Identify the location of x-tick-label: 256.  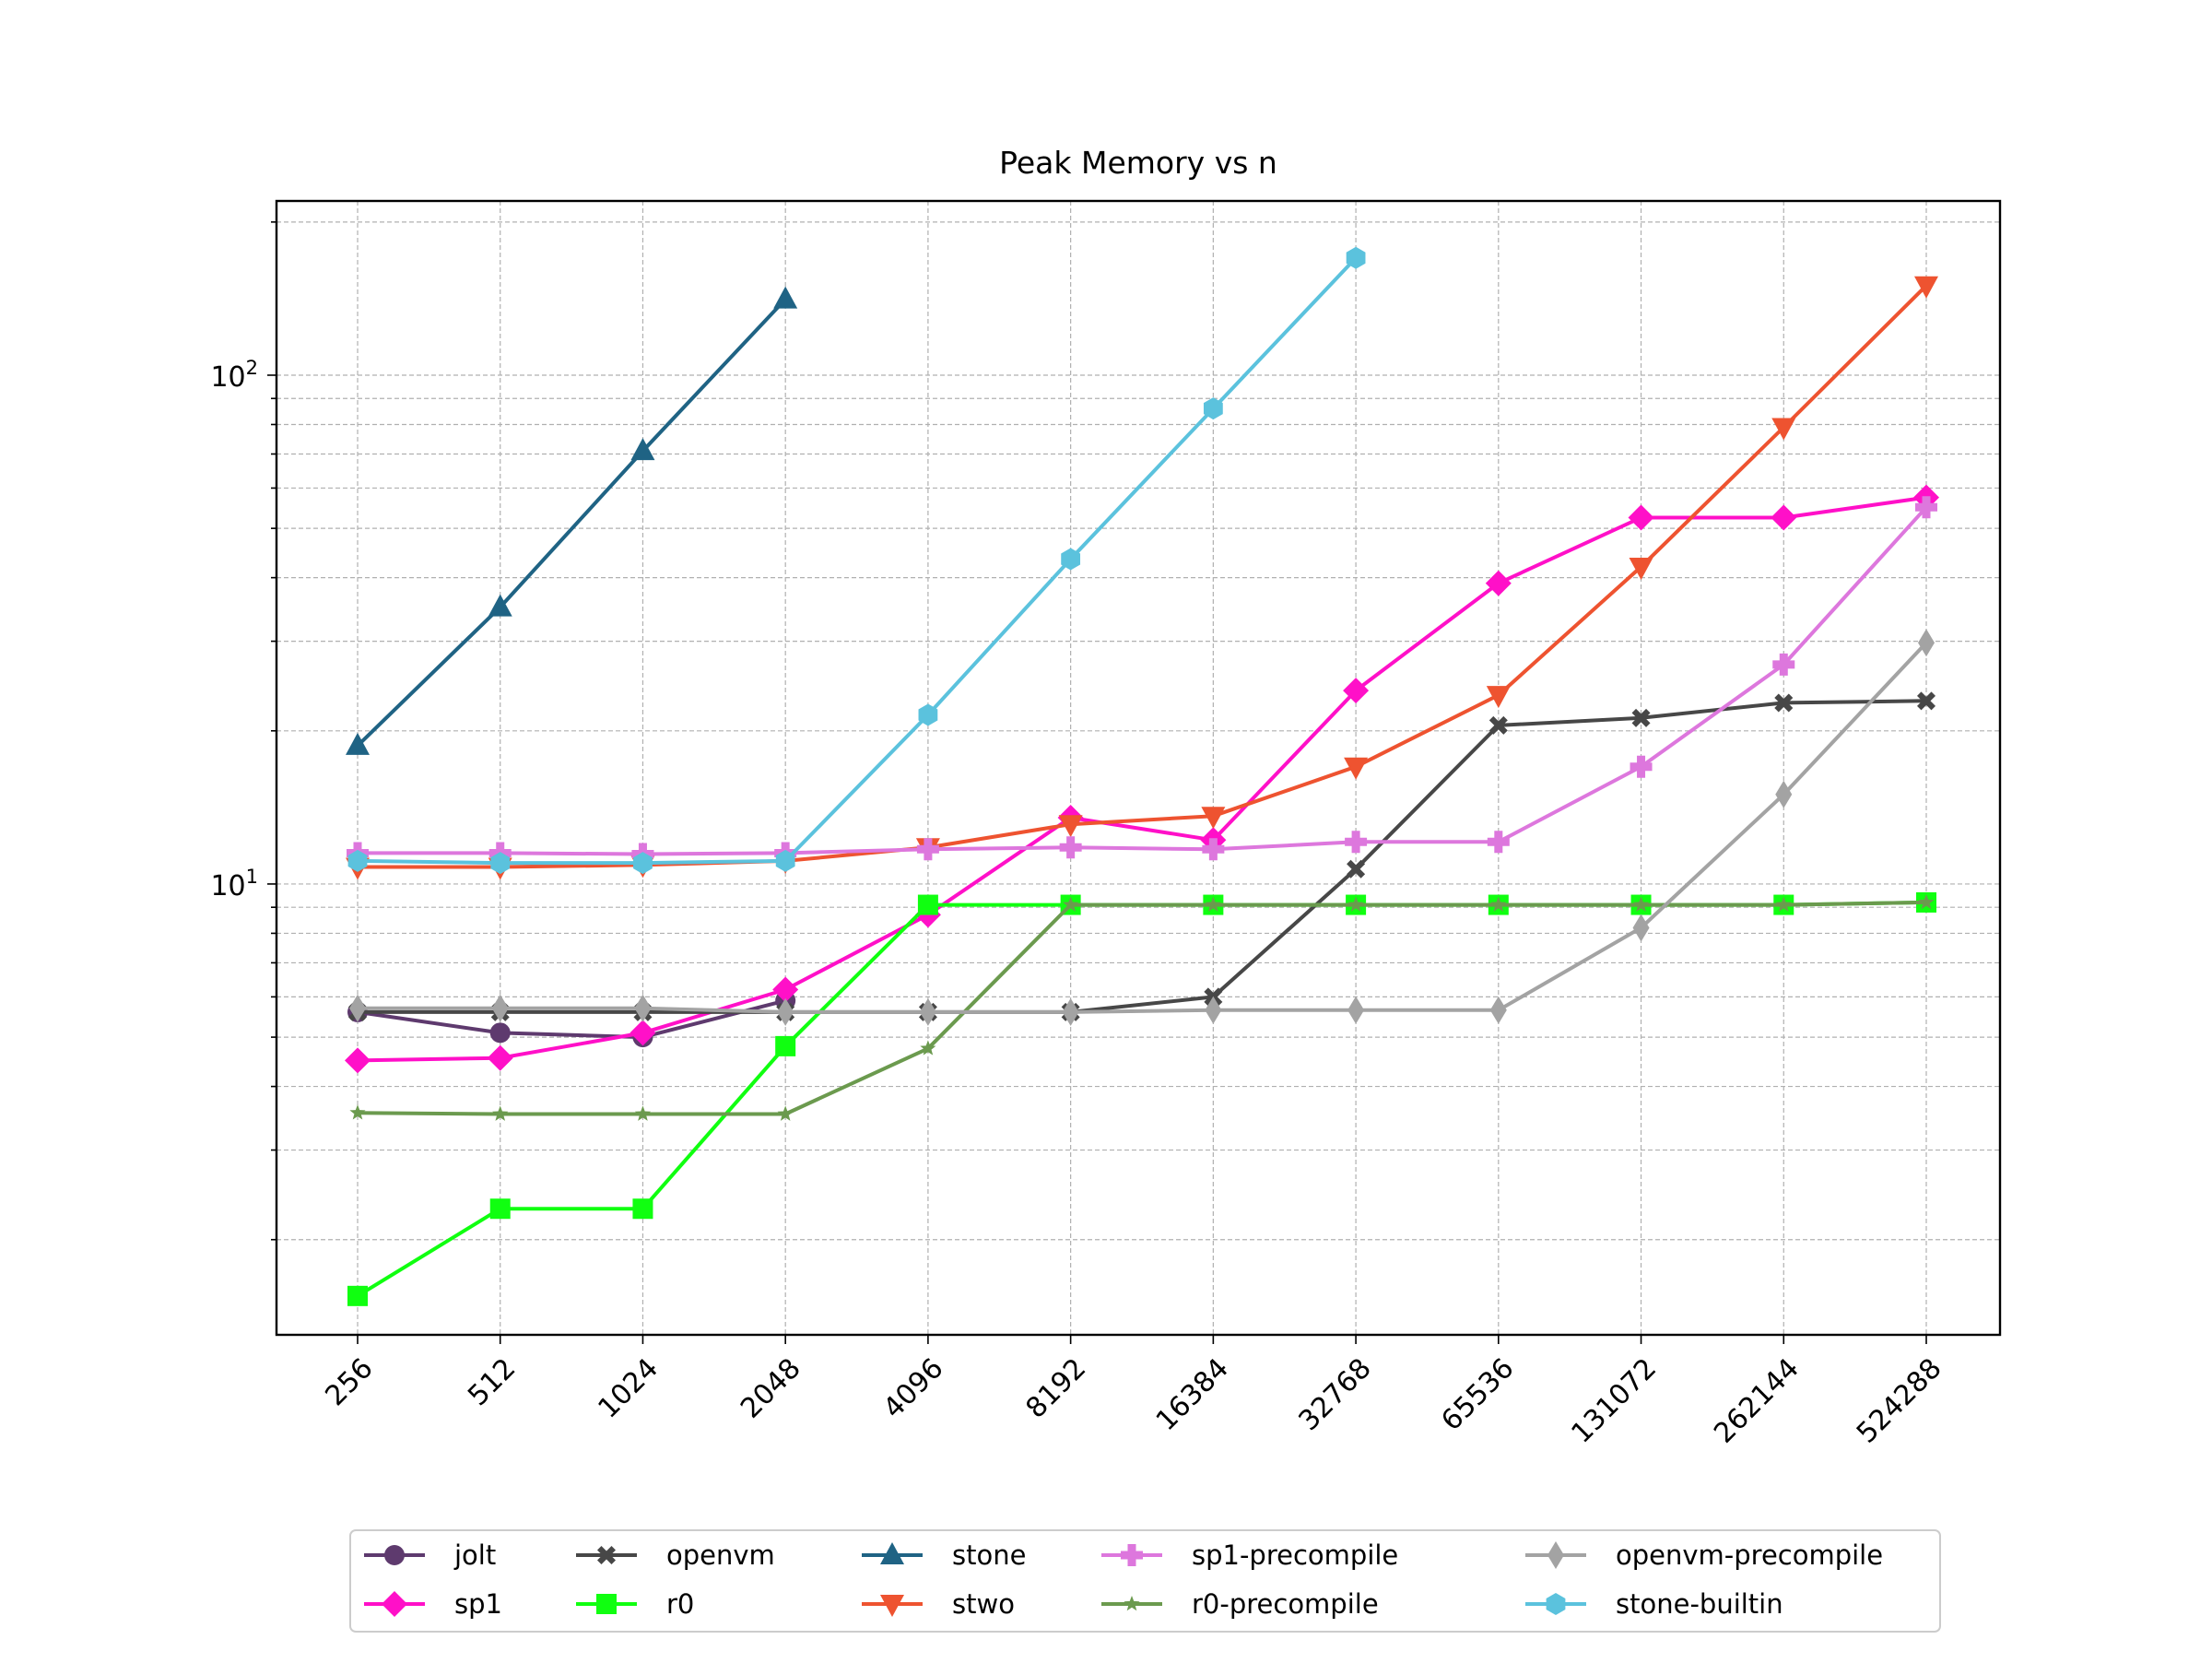
(349, 1382).